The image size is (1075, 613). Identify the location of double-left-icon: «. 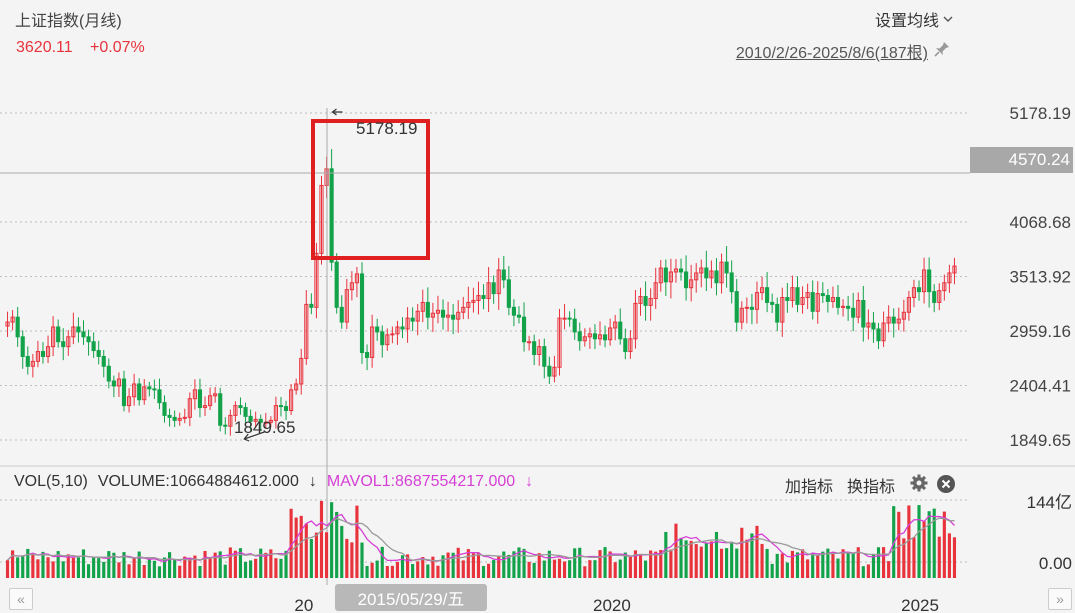
(21, 599).